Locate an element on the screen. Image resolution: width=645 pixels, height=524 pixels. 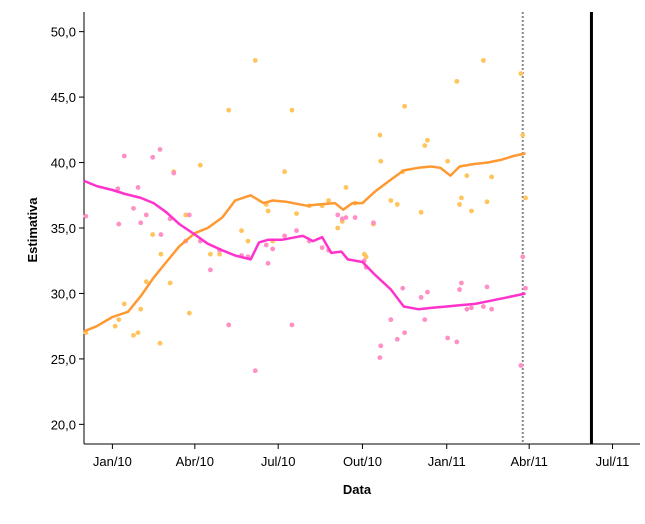
x-tick-label: Abr/10 is located at coordinates (195, 461).